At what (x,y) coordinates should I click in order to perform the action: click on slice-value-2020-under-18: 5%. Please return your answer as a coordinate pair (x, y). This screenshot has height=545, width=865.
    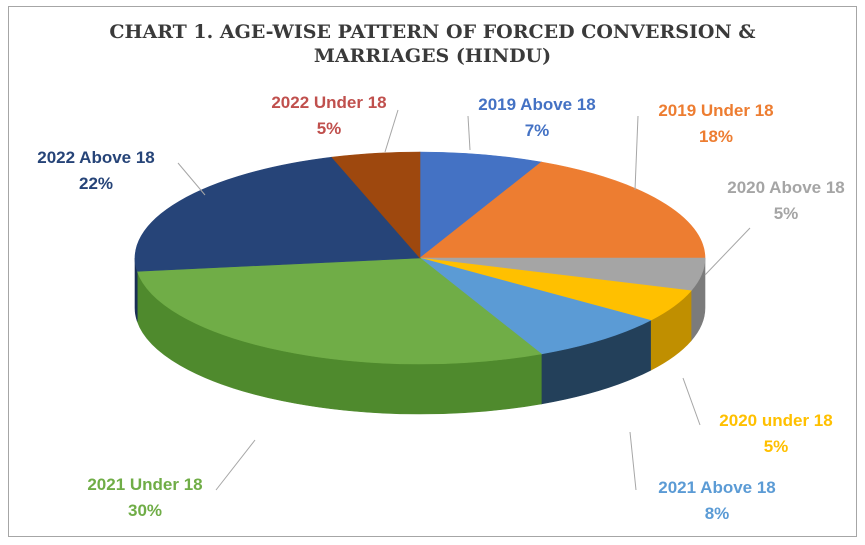
    Looking at the image, I should click on (776, 446).